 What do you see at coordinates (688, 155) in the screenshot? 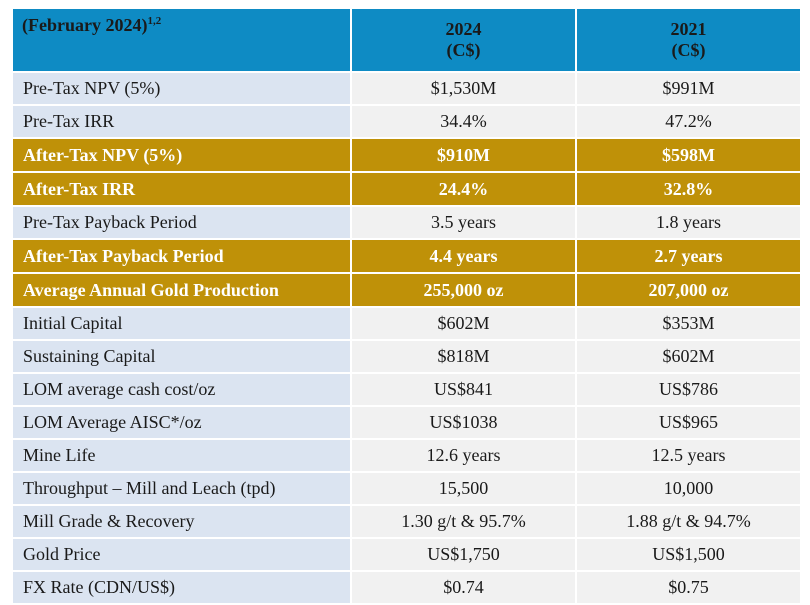
I see `row-value-2021: $598M` at bounding box center [688, 155].